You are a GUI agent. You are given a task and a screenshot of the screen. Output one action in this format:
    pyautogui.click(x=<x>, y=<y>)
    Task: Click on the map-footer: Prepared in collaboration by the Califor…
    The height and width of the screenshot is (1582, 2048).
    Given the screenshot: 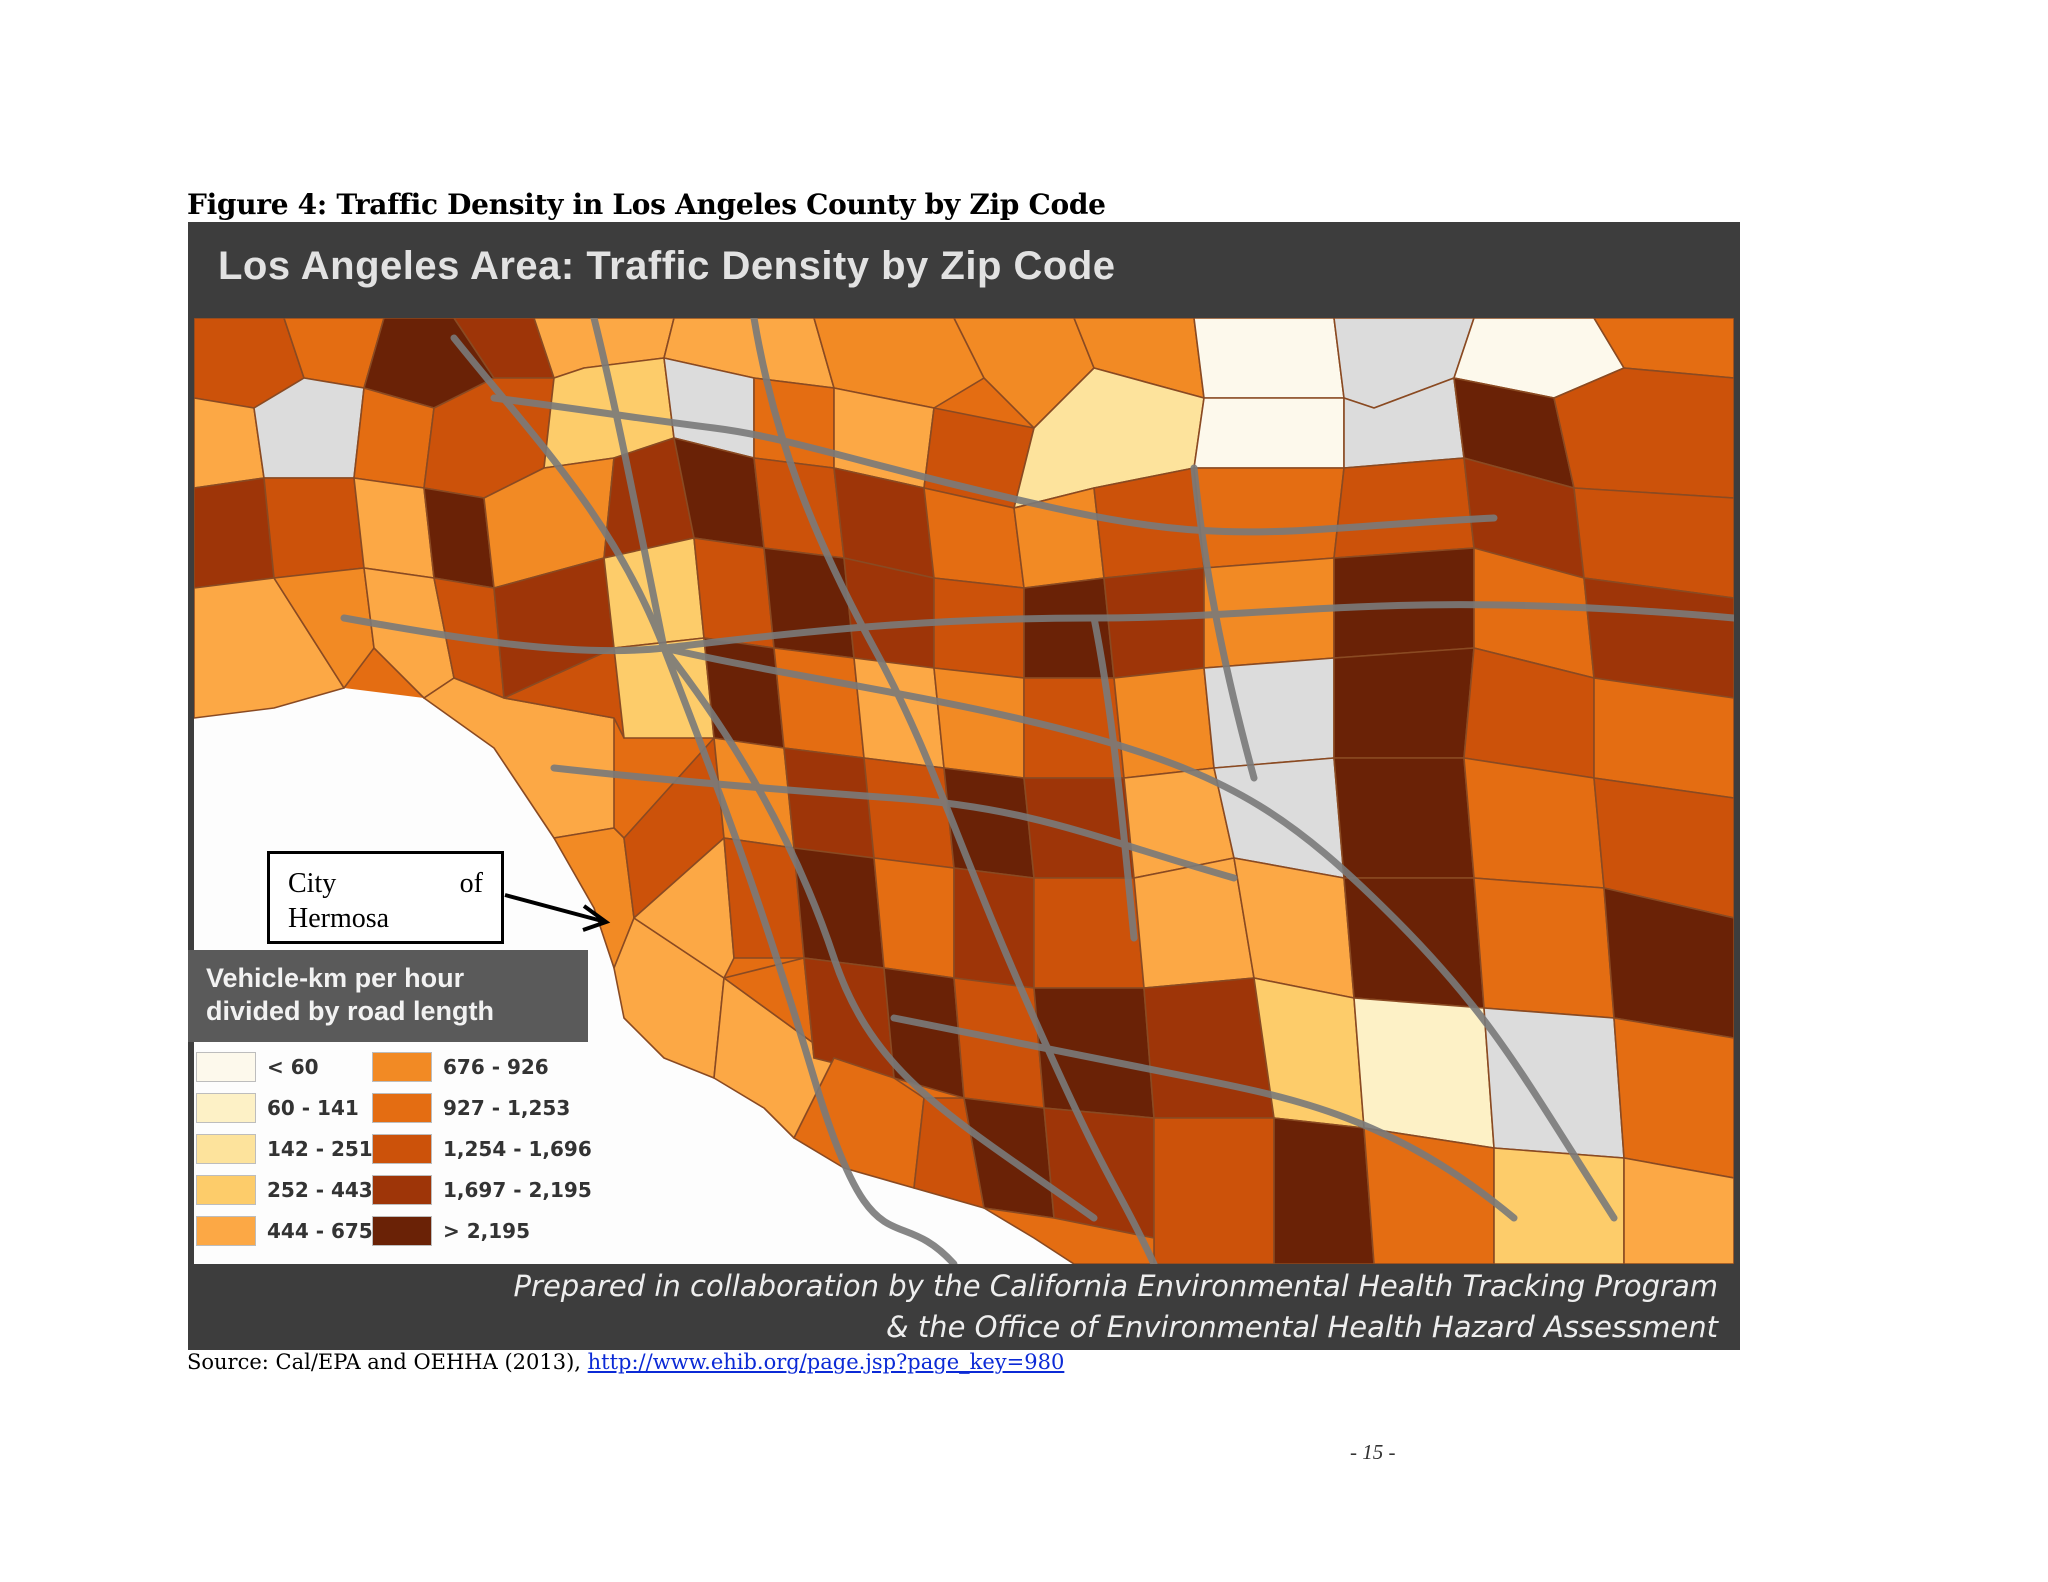 What is the action you would take?
    pyautogui.click(x=1018, y=1307)
    